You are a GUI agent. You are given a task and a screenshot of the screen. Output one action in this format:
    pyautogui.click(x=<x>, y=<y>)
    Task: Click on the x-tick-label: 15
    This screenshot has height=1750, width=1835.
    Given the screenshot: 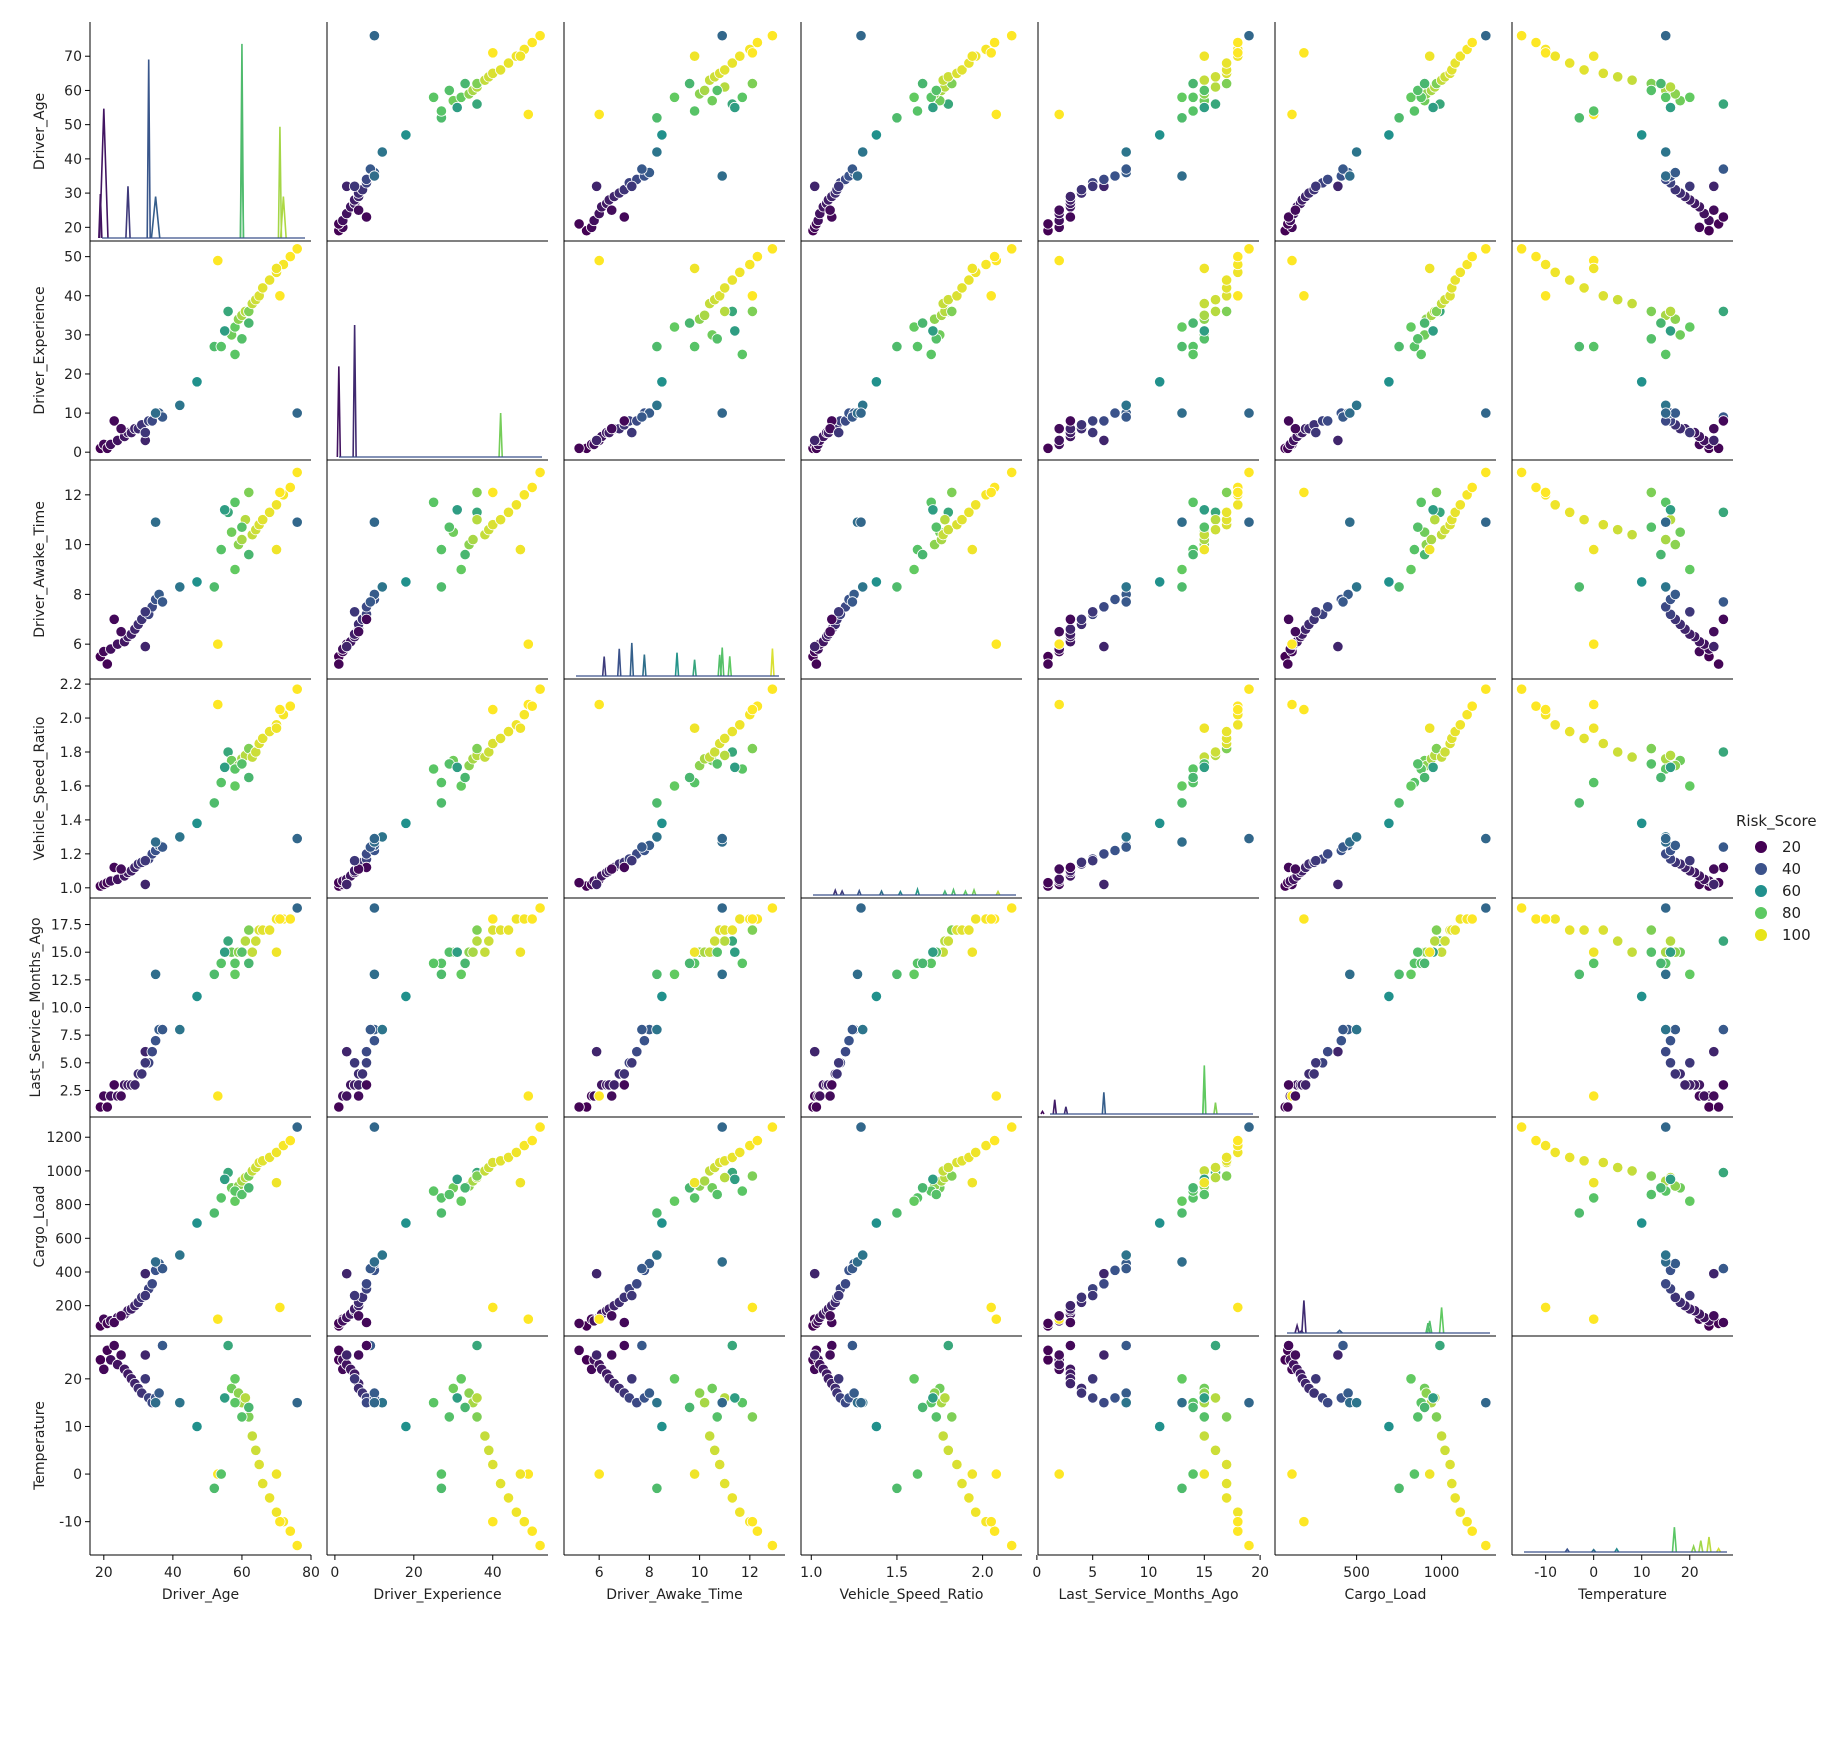 What is the action you would take?
    pyautogui.click(x=1204, y=1573)
    